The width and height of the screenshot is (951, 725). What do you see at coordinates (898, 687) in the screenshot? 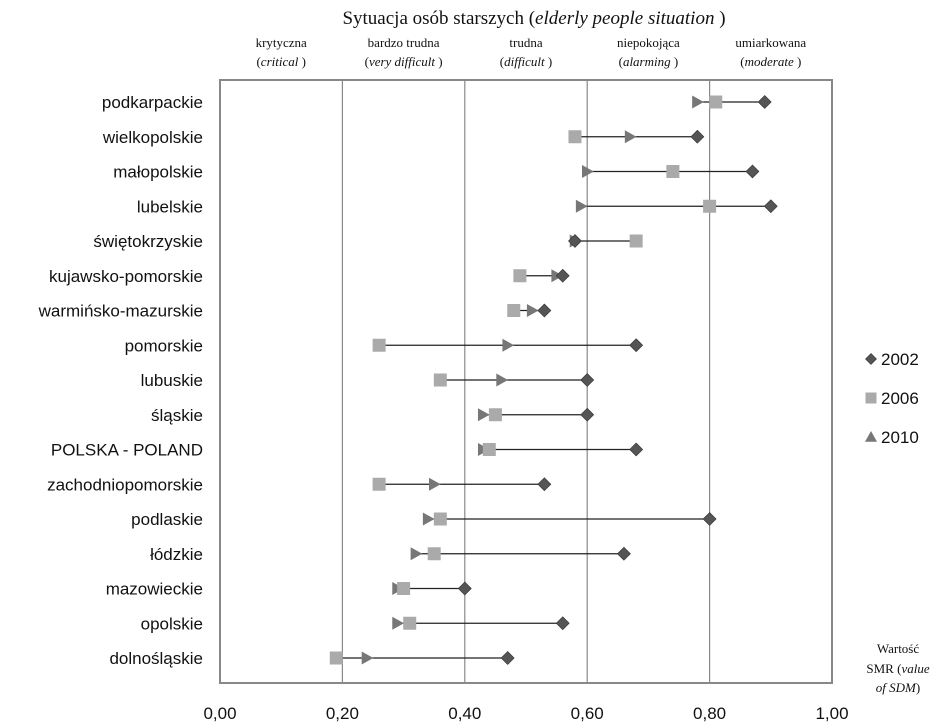
I see `x-axis-label-line3: of SDM)` at bounding box center [898, 687].